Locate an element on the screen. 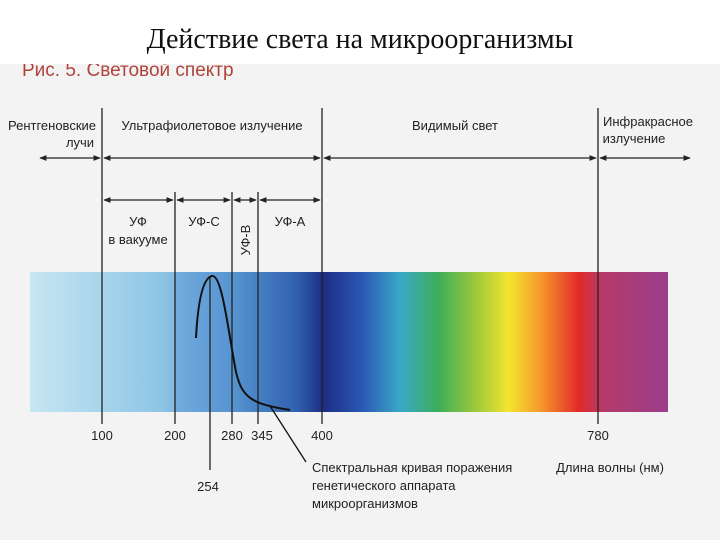  title-bar is located at coordinates (360, 32).